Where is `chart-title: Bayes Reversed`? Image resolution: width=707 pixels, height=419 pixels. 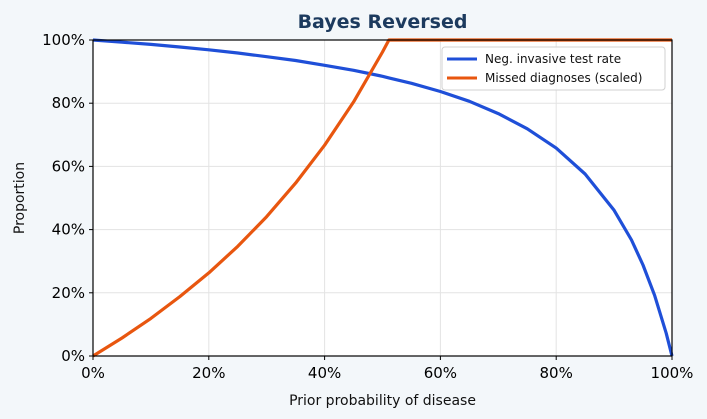 chart-title: Bayes Reversed is located at coordinates (383, 22).